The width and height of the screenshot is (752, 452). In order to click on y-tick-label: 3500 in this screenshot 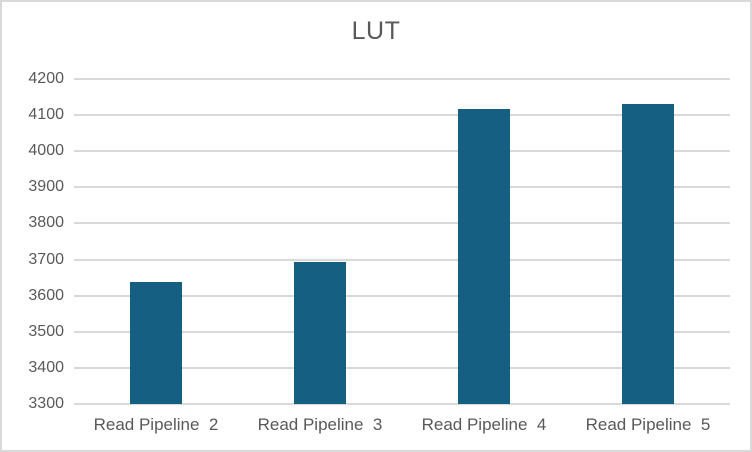, I will do `click(46, 331)`.